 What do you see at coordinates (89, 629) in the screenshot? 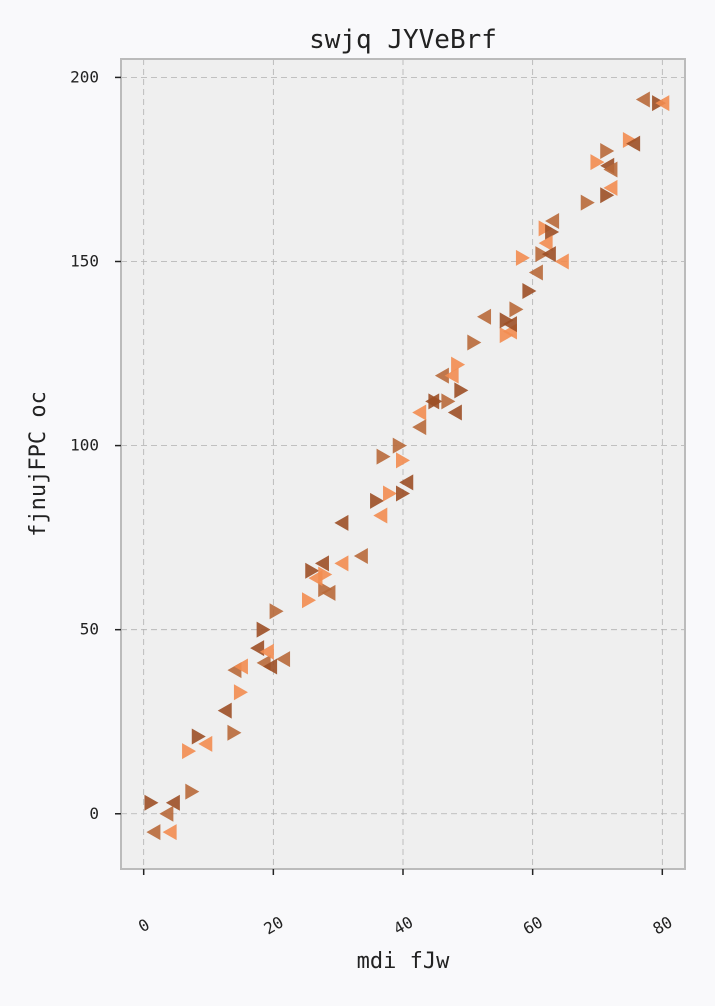
I see `y-tick-label-1: 50` at bounding box center [89, 629].